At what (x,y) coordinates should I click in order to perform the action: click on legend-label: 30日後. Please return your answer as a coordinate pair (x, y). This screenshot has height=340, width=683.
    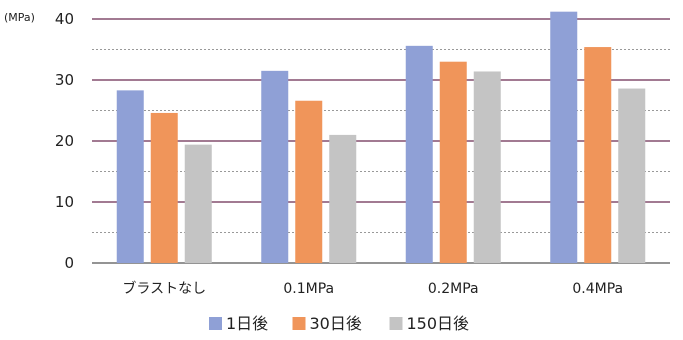
    Looking at the image, I should click on (336, 323).